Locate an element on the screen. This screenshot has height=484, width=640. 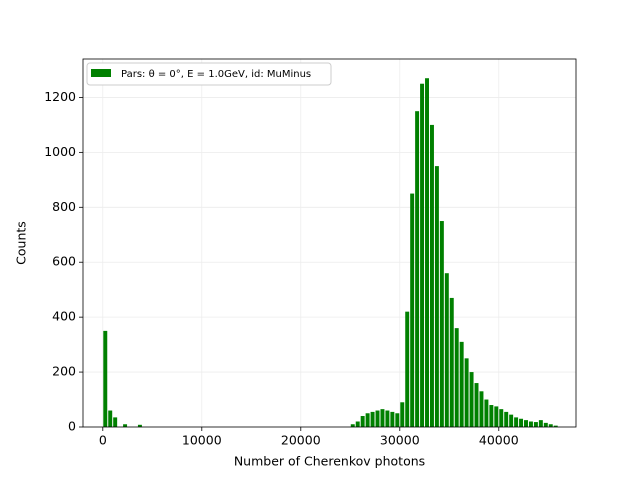
x-axis-label: Number of Cherenkov photons is located at coordinates (329, 461).